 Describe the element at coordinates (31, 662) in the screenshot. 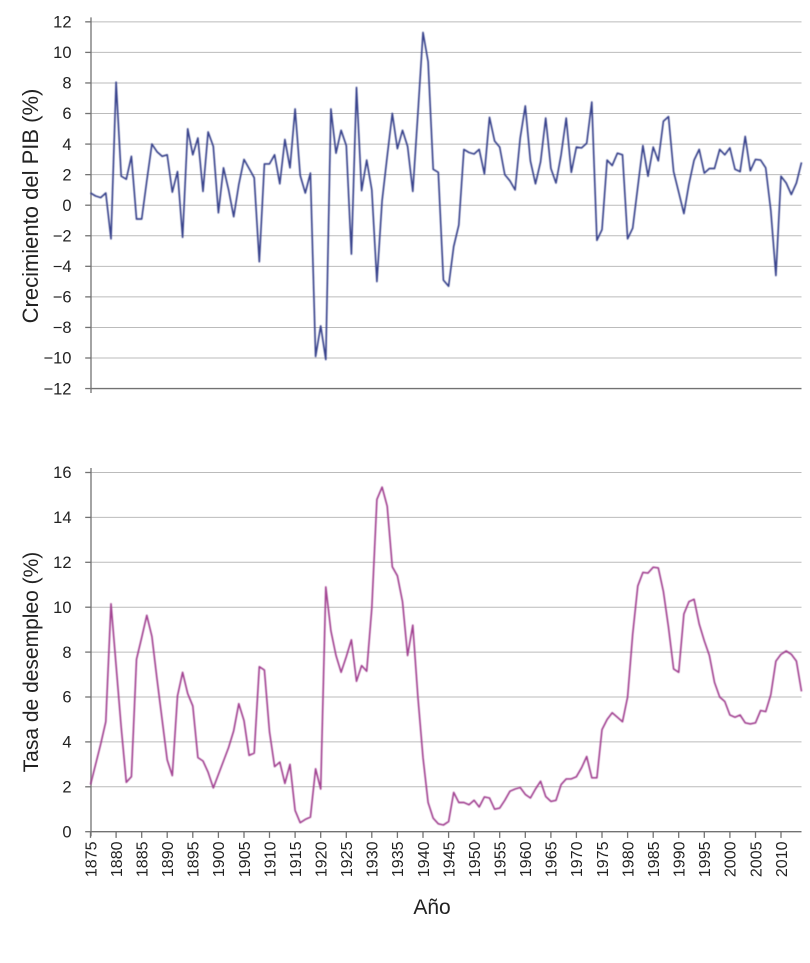

I see `svg-text: Tasa de desempleo (%)` at that location.